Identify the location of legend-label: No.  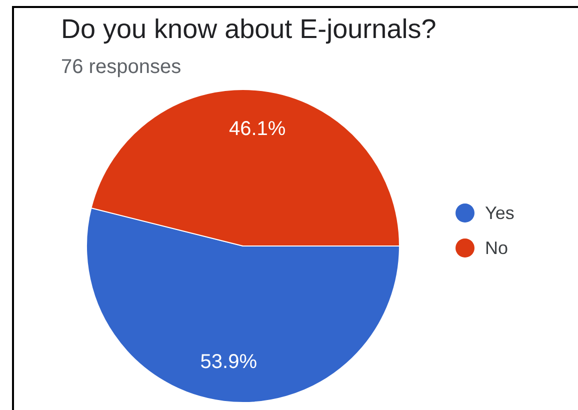
(496, 248).